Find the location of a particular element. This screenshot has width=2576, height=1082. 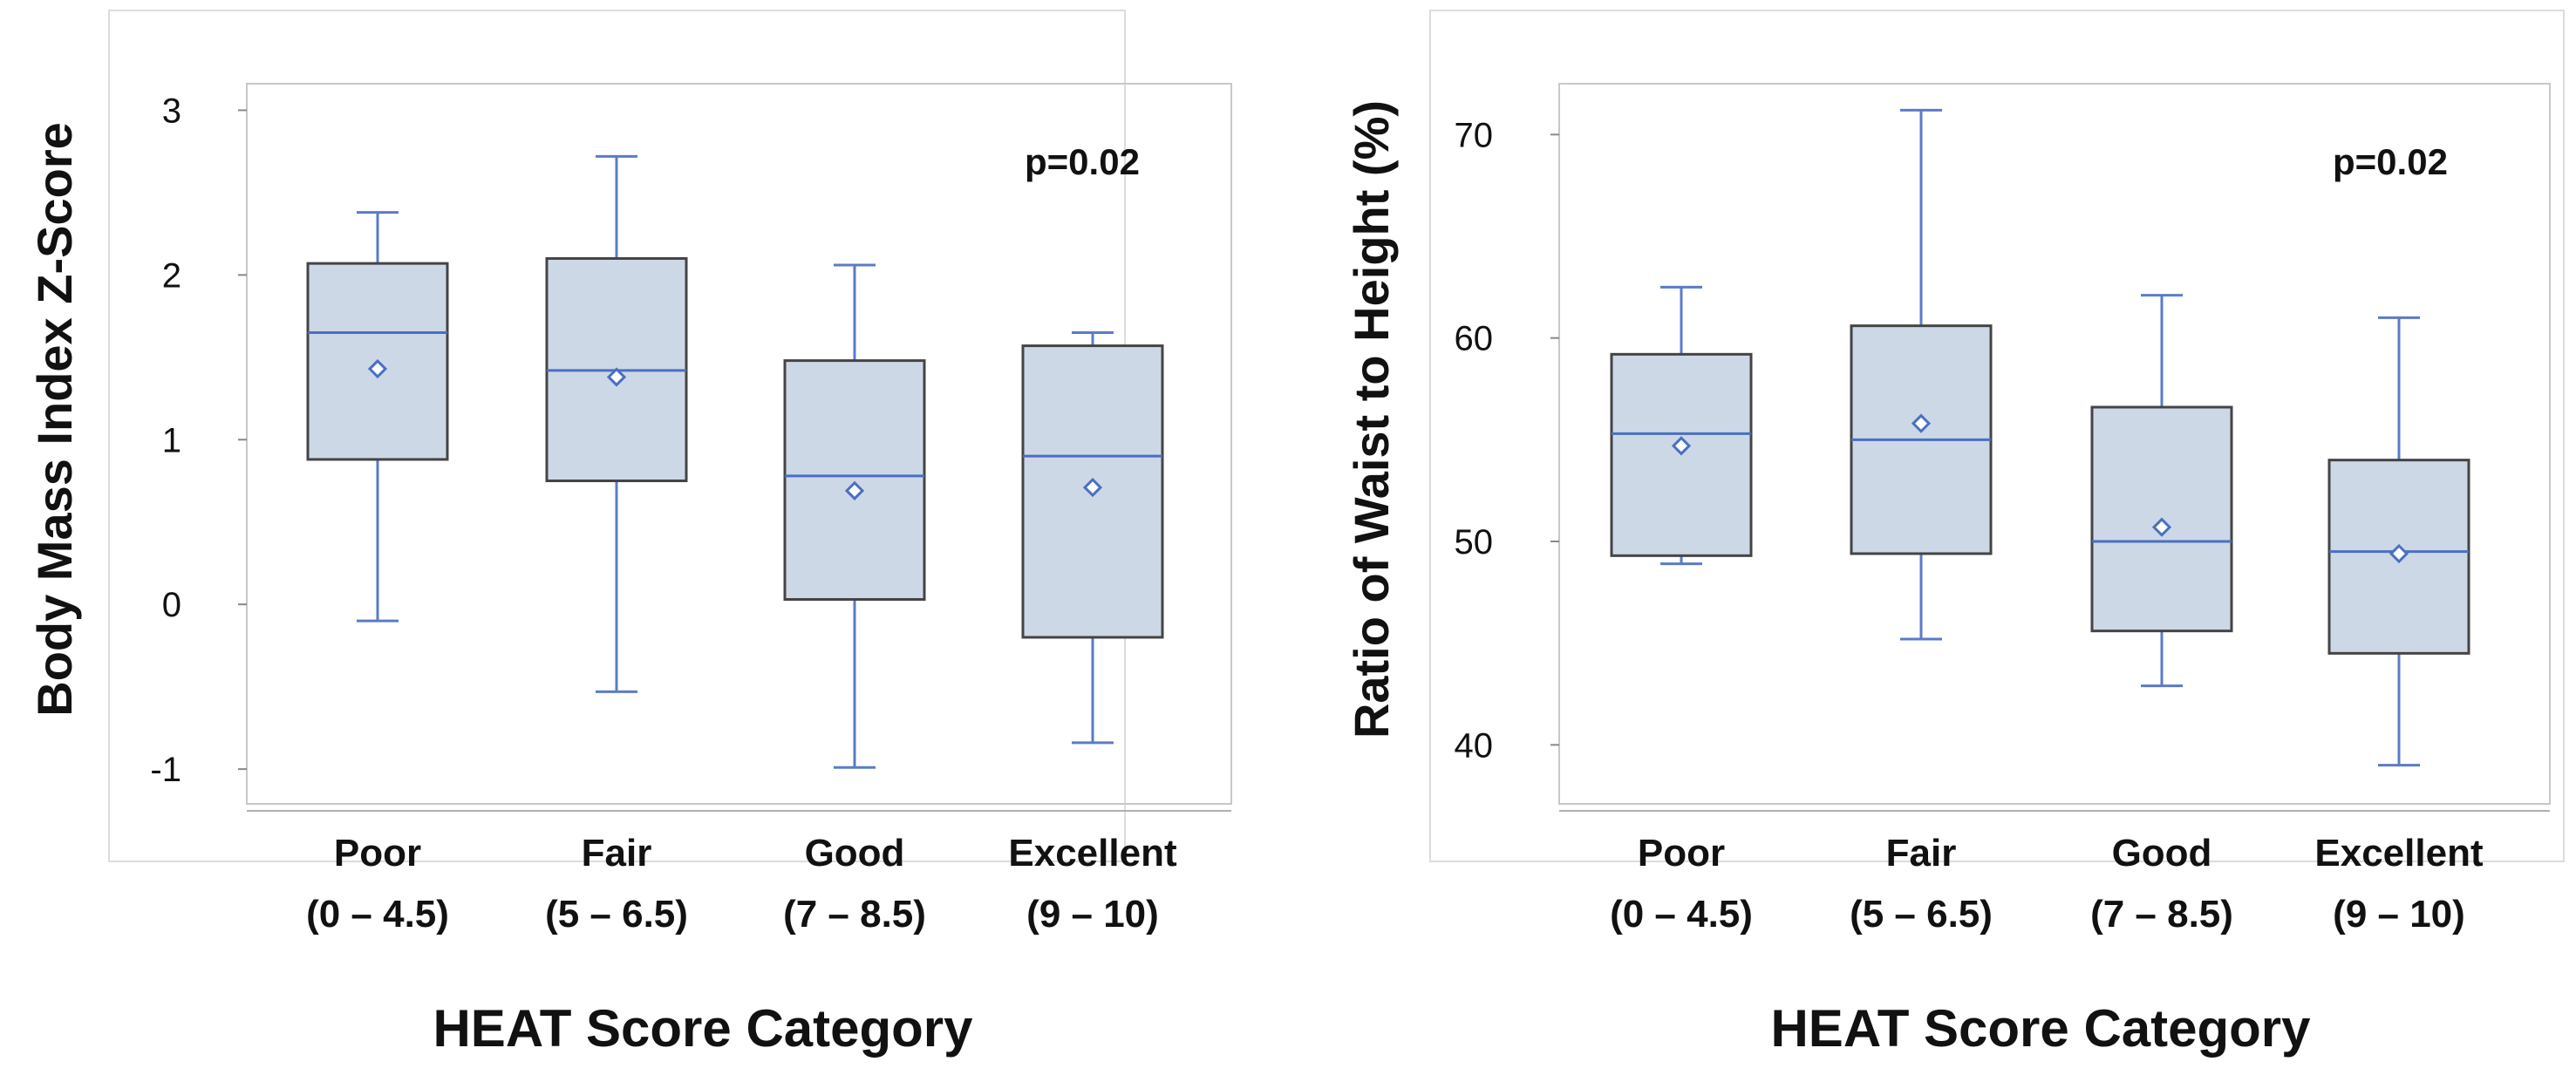

y-tick-label: 0 is located at coordinates (172, 605).